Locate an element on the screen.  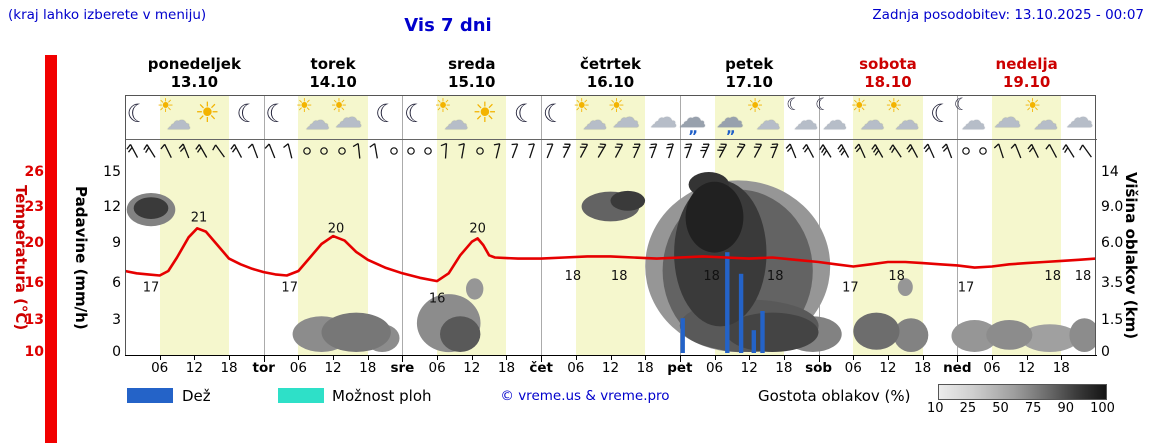
svg-text: 20 is located at coordinates (336, 229).